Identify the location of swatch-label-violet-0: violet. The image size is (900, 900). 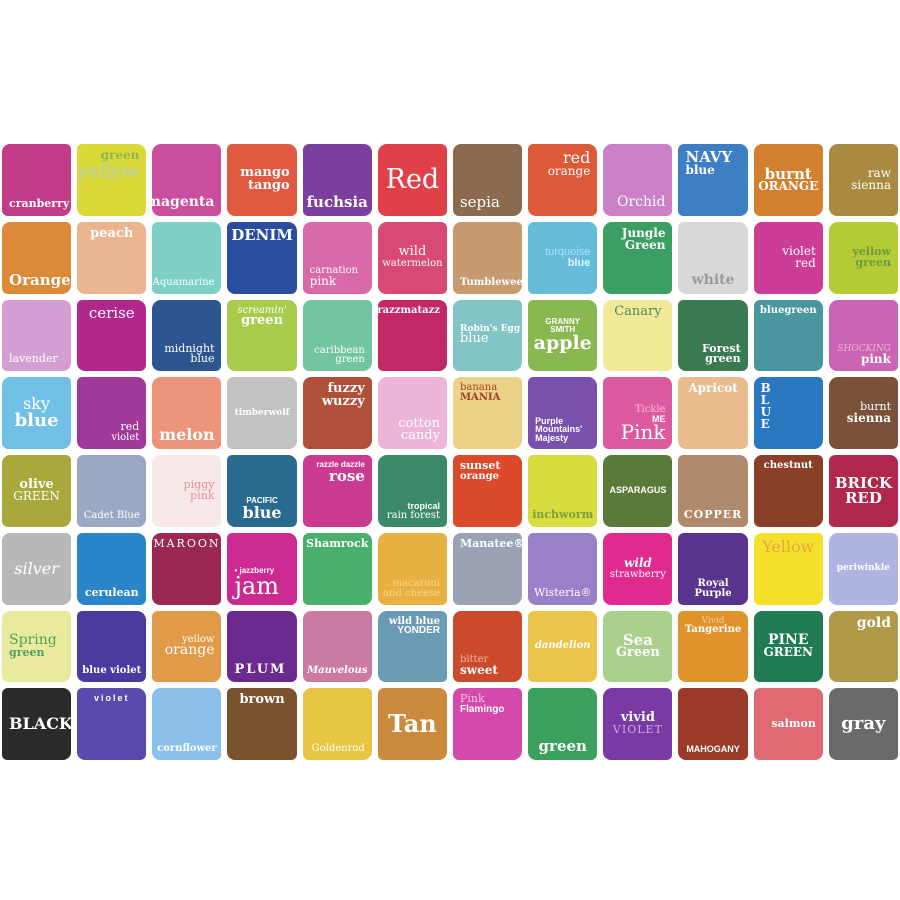
(111, 698).